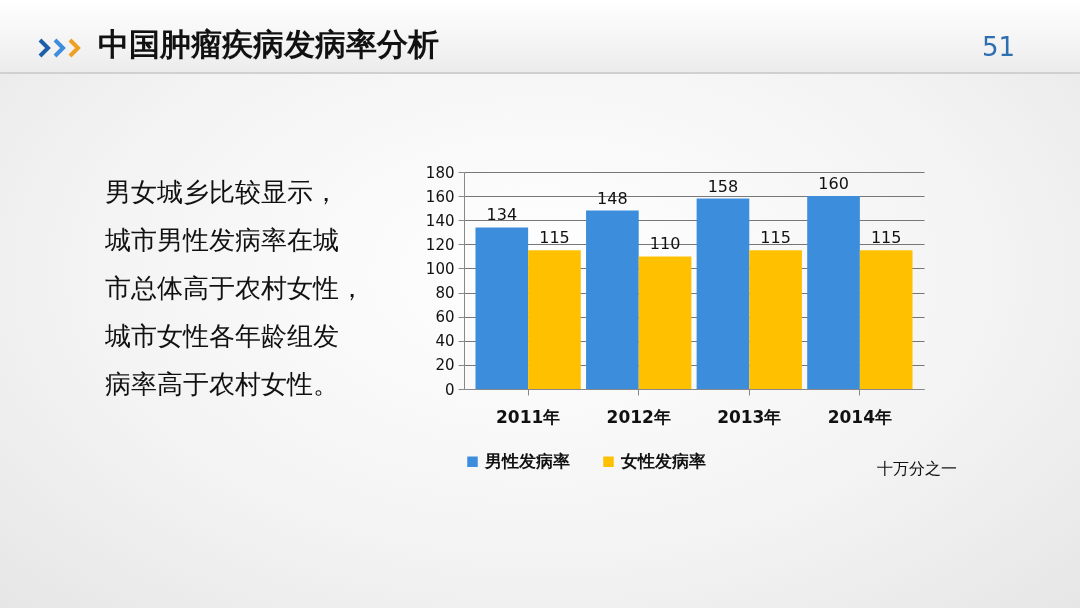 The width and height of the screenshot is (1080, 608). What do you see at coordinates (638, 416) in the screenshot?
I see `x-tick-label: 2012年` at bounding box center [638, 416].